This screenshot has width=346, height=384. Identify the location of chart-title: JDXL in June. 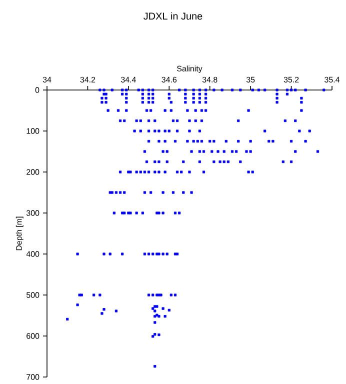
(173, 16).